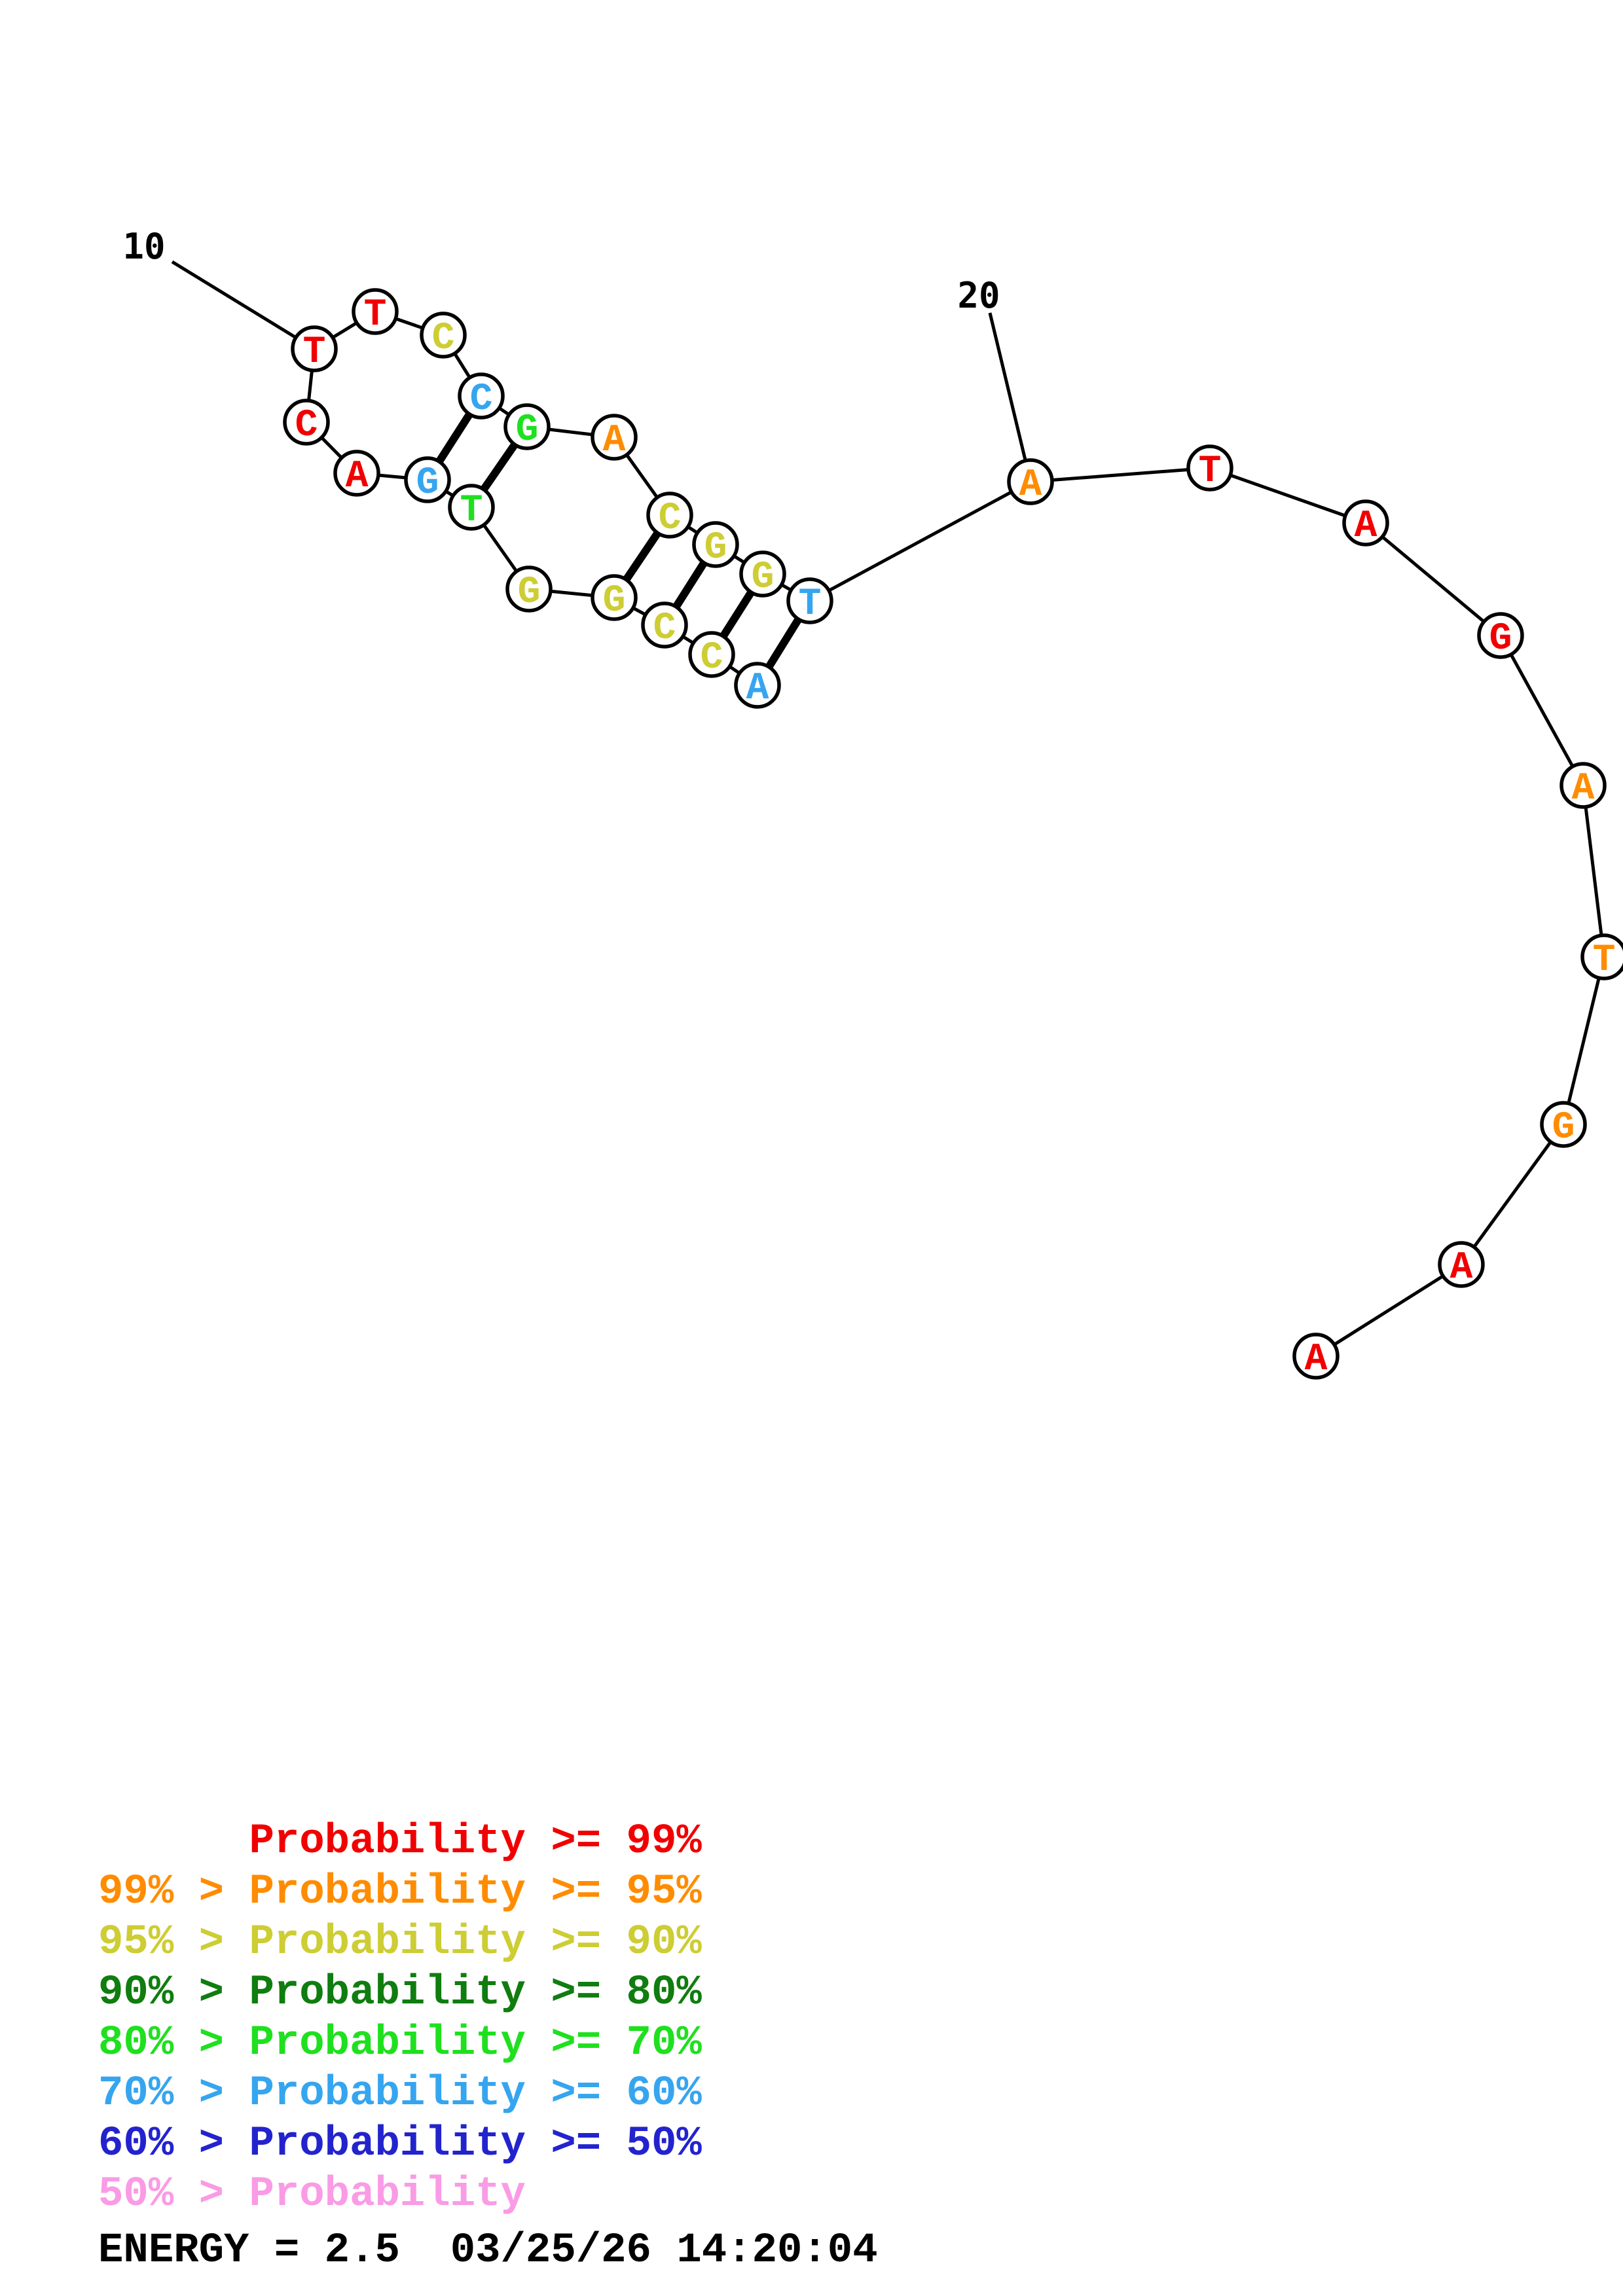  Describe the element at coordinates (978, 295) in the screenshot. I see `sequence-number-label: 20` at that location.